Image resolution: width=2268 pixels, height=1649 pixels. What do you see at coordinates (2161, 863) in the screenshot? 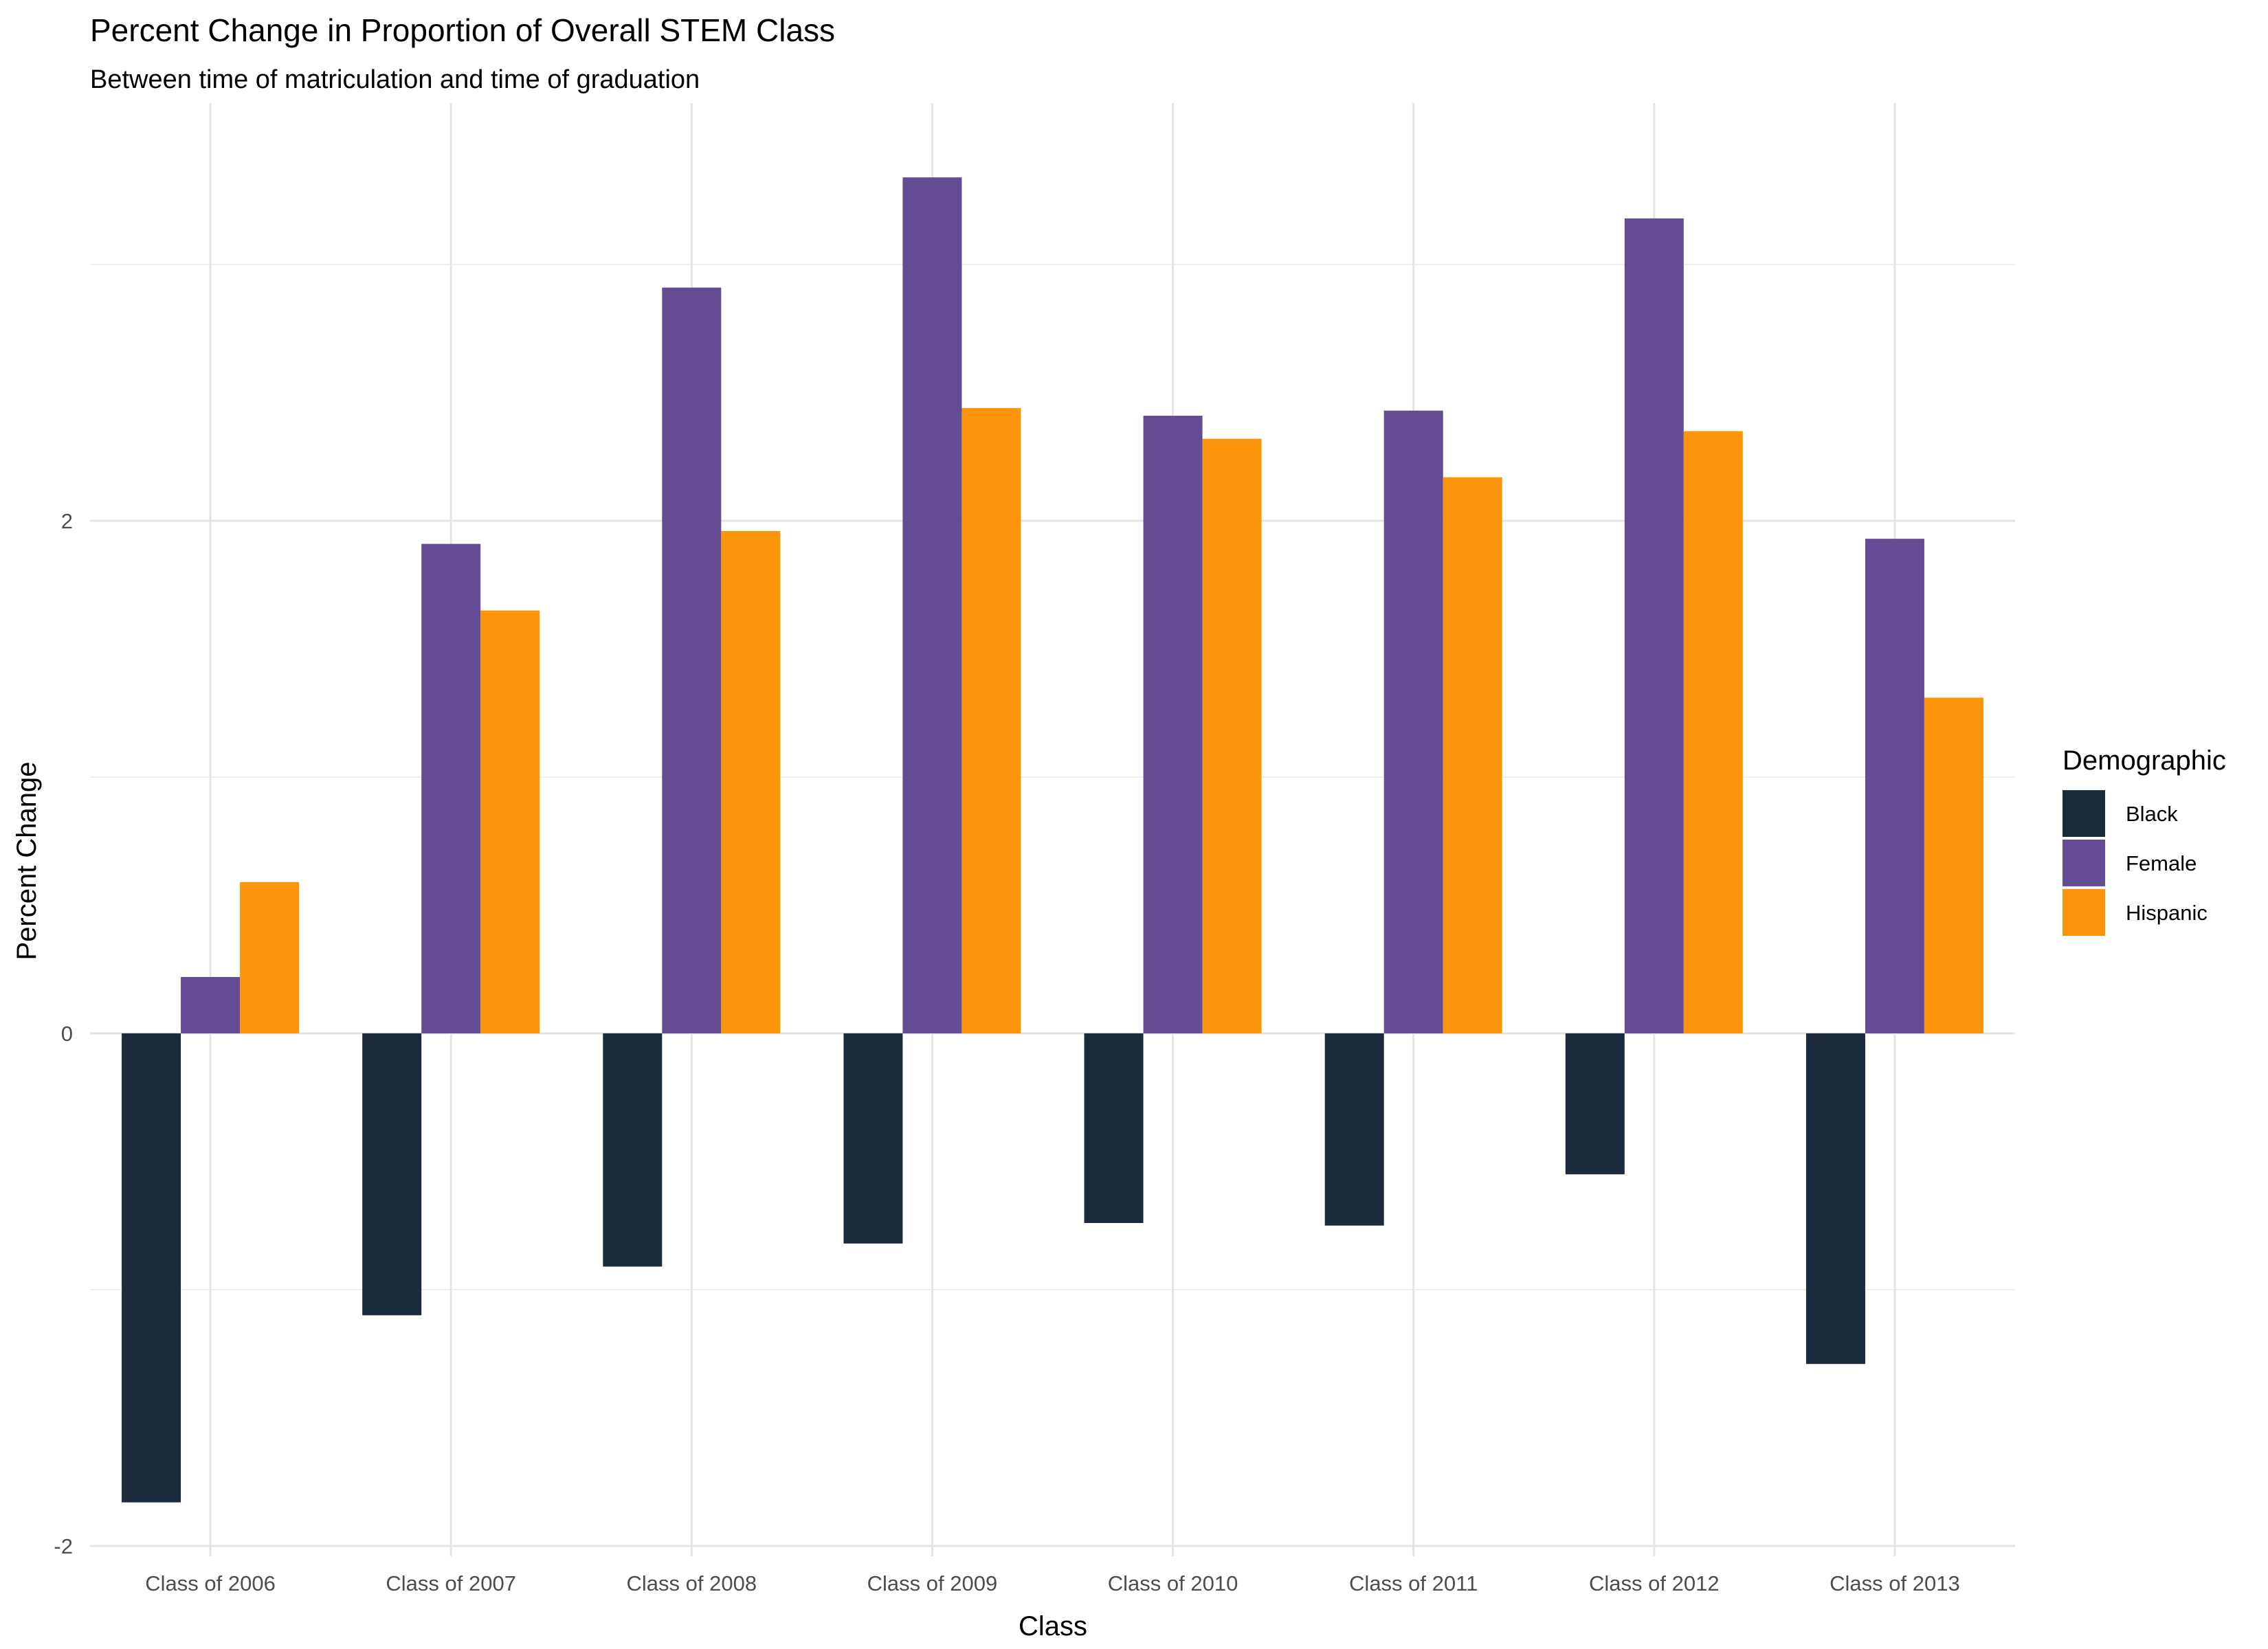
I see `legend-label-female: Female` at bounding box center [2161, 863].